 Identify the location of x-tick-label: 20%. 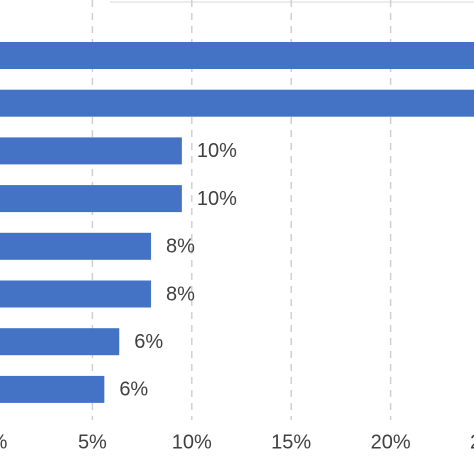
(391, 442).